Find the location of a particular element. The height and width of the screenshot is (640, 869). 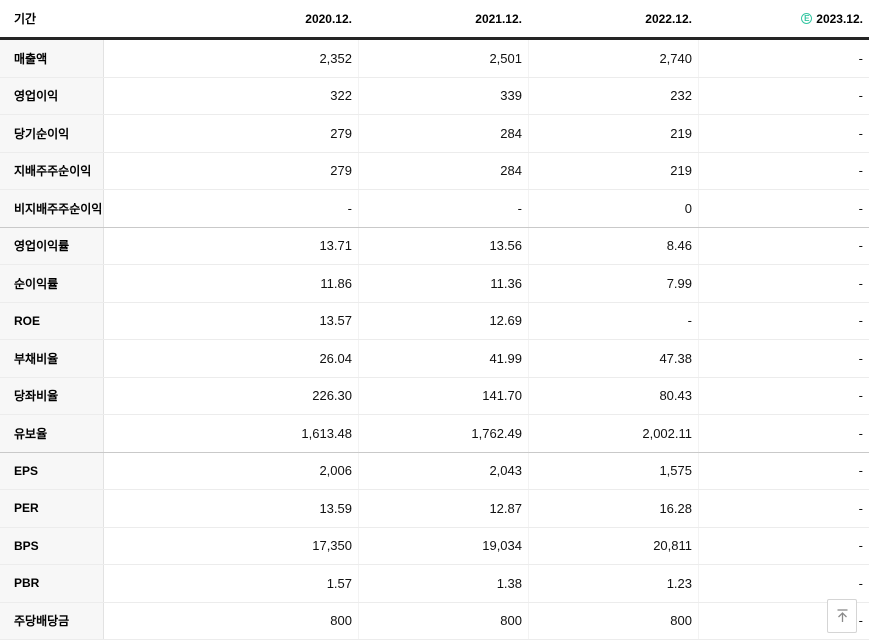

row-label: 주당배당금 is located at coordinates (52, 620).